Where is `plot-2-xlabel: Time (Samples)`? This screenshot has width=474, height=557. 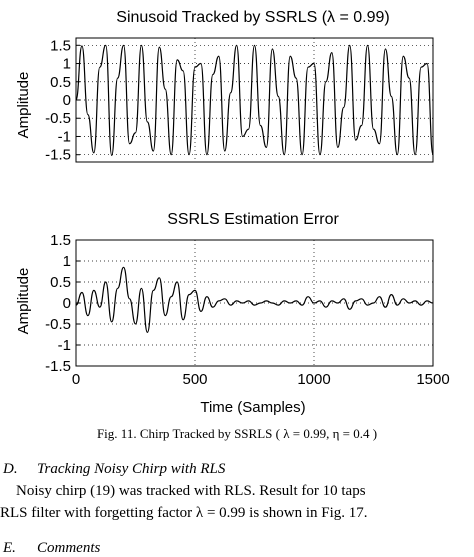 plot-2-xlabel: Time (Samples) is located at coordinates (252, 407).